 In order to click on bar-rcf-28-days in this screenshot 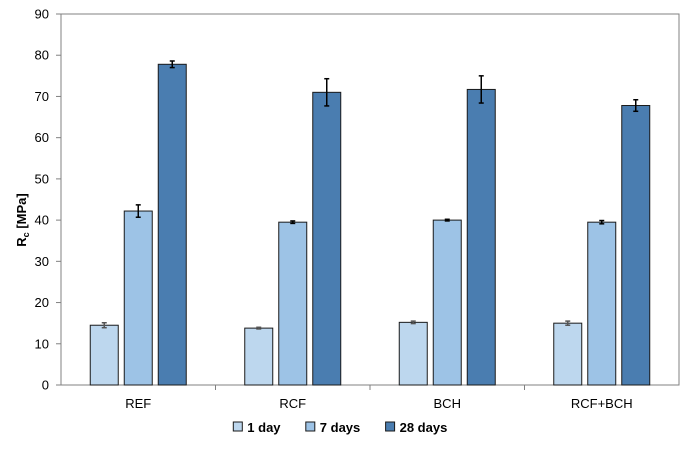, I will do `click(327, 238)`.